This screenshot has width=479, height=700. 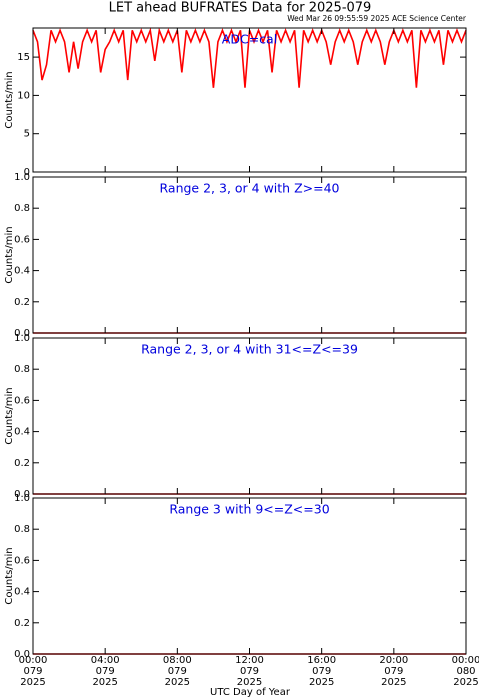 What do you see at coordinates (249, 660) in the screenshot?
I see `x-tick-label: 12:00` at bounding box center [249, 660].